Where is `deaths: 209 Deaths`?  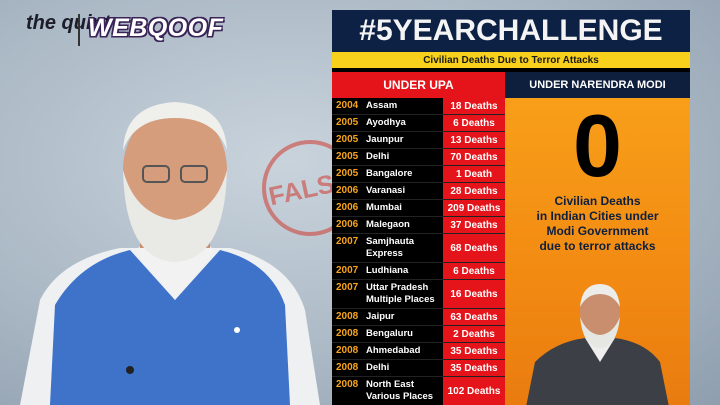 deaths: 209 Deaths is located at coordinates (474, 208).